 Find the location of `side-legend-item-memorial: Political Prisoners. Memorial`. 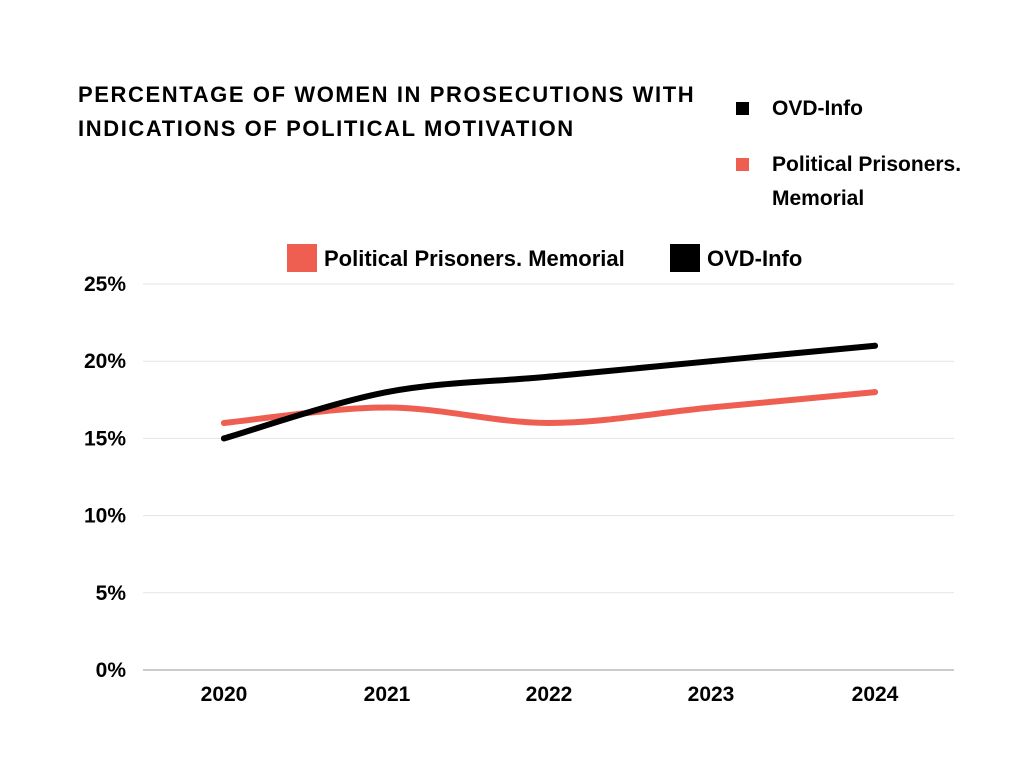

side-legend-item-memorial: Political Prisoners. Memorial is located at coordinates (871, 182).